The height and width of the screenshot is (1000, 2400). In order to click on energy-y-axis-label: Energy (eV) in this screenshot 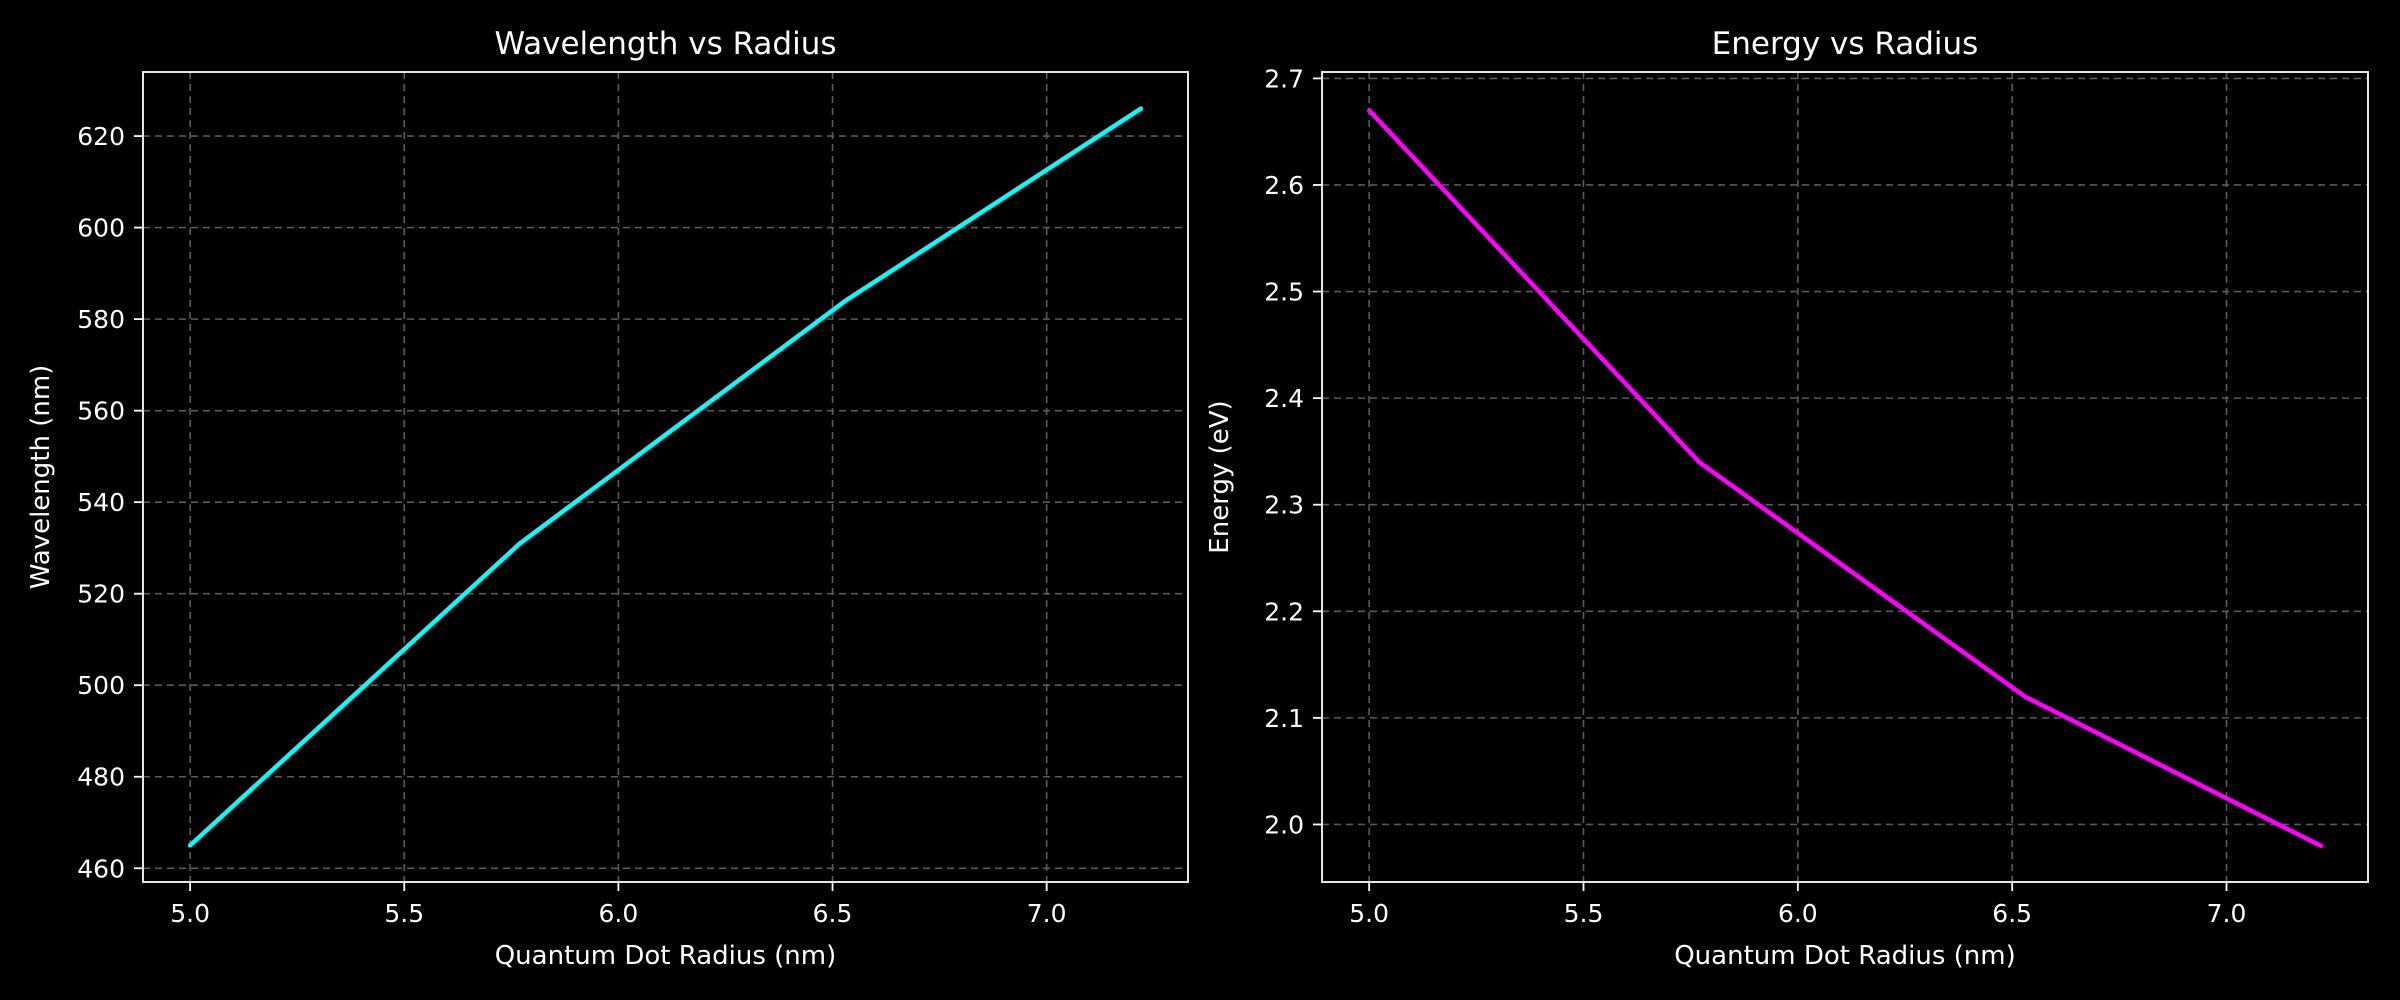, I will do `click(1220, 476)`.